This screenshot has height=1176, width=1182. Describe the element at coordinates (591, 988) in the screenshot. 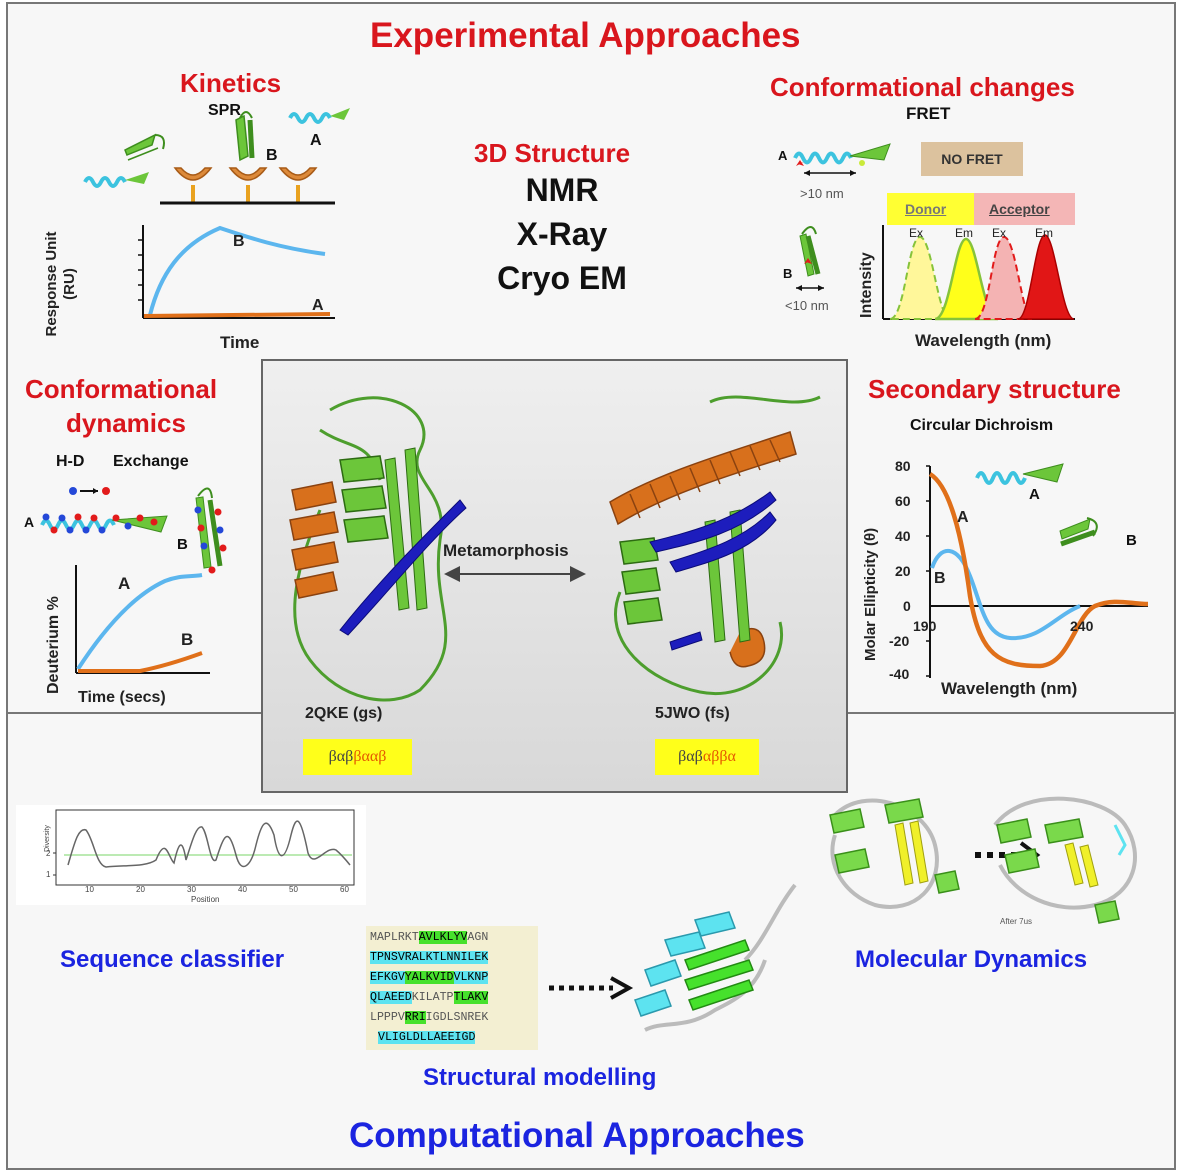

I see `modelling-dotted-arrow` at that location.